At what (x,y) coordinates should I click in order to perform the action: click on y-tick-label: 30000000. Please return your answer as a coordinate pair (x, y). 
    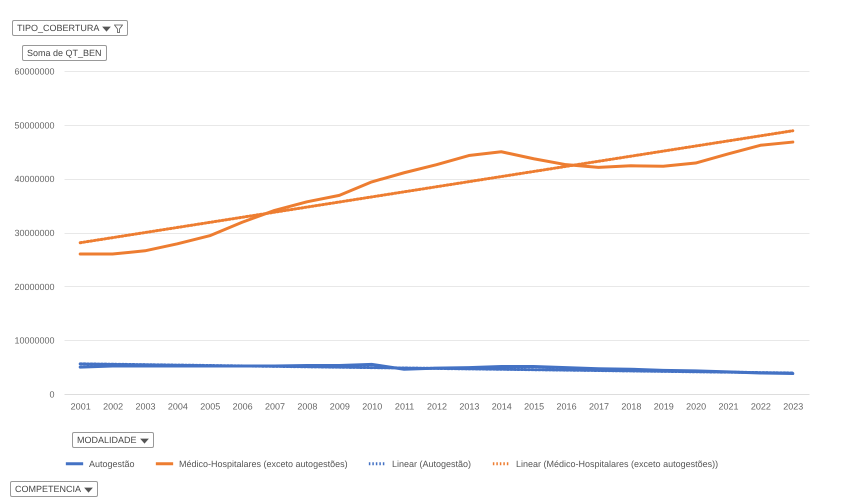
    Looking at the image, I should click on (34, 233).